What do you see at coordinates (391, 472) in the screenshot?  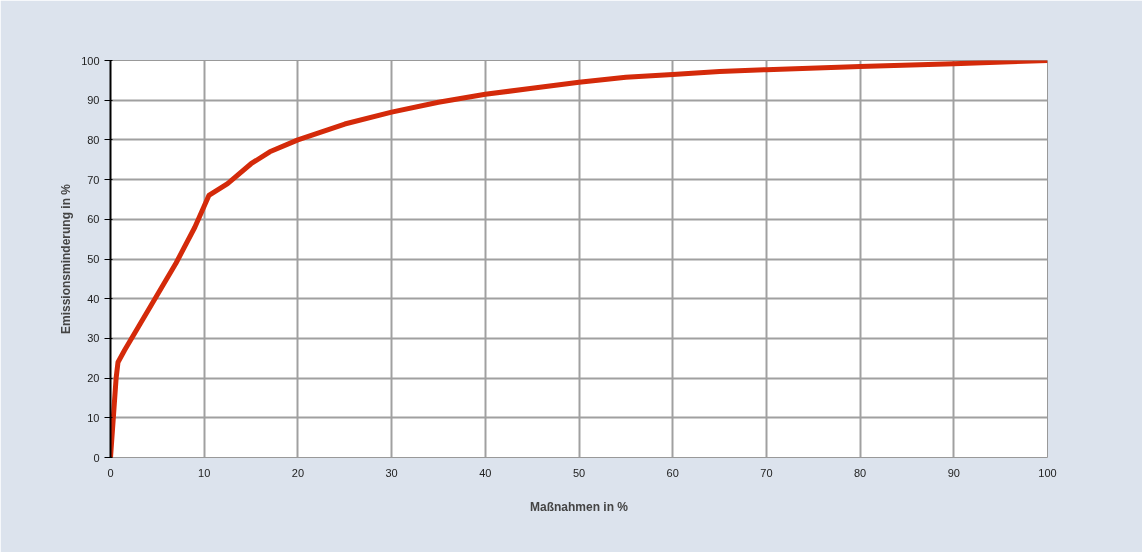 I see `x-tick-label: 30` at bounding box center [391, 472].